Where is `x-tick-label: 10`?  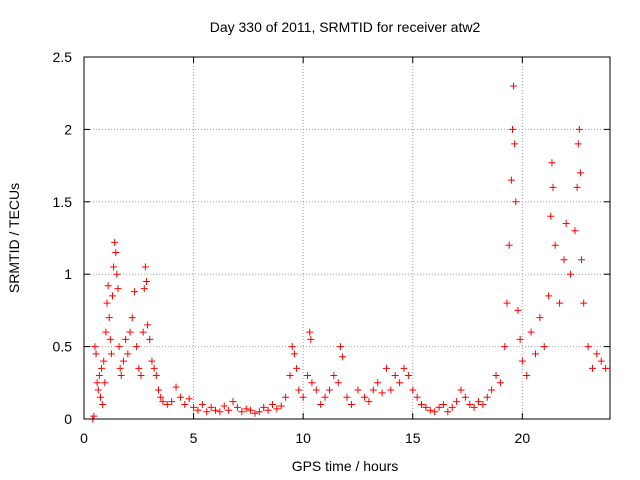 x-tick-label: 10 is located at coordinates (303, 438).